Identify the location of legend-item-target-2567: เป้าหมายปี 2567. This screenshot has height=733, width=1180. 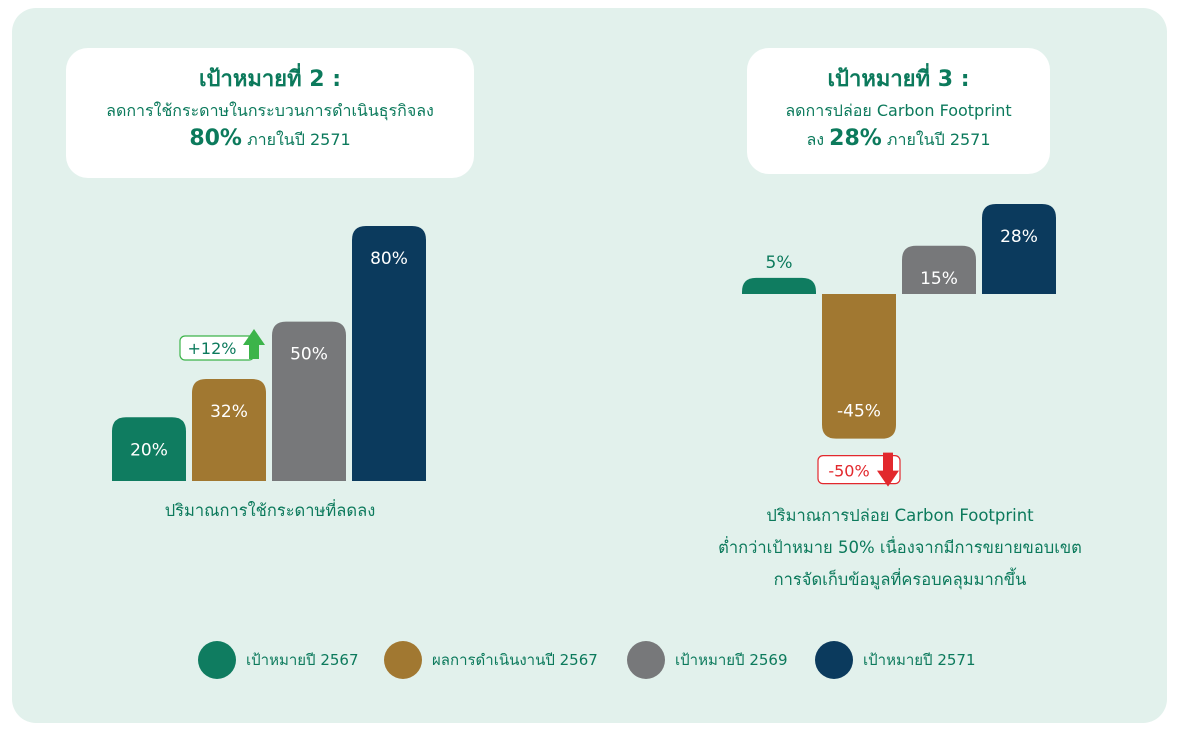
(278, 660).